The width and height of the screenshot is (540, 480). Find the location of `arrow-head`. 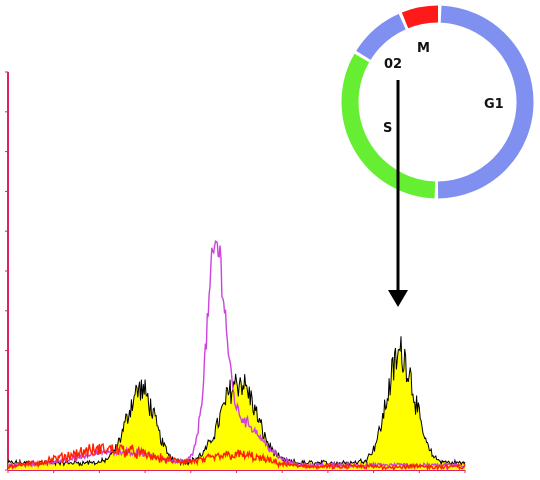

arrow-head is located at coordinates (398, 298).